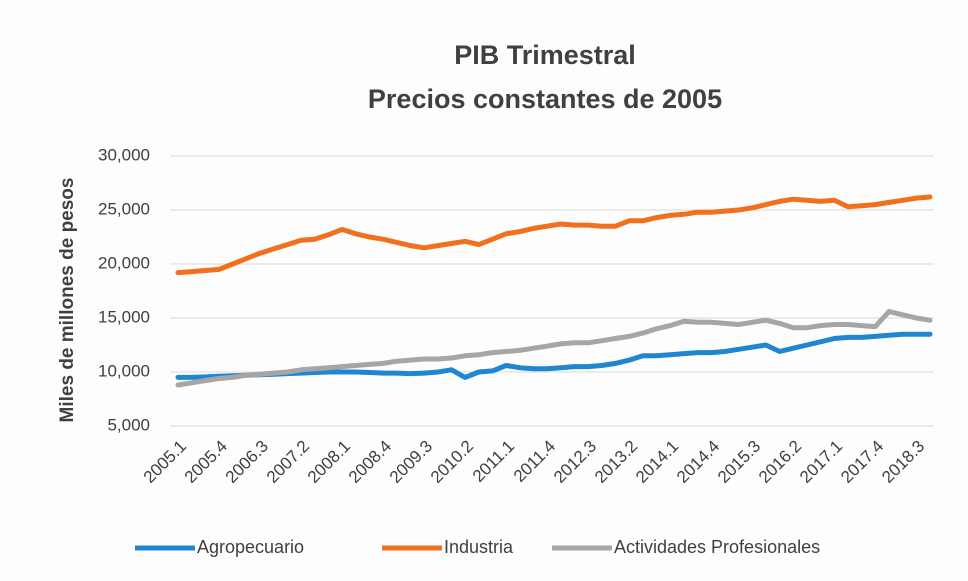 The image size is (968, 581). What do you see at coordinates (124, 208) in the screenshot?
I see `y-tick-label: 25,000` at bounding box center [124, 208].